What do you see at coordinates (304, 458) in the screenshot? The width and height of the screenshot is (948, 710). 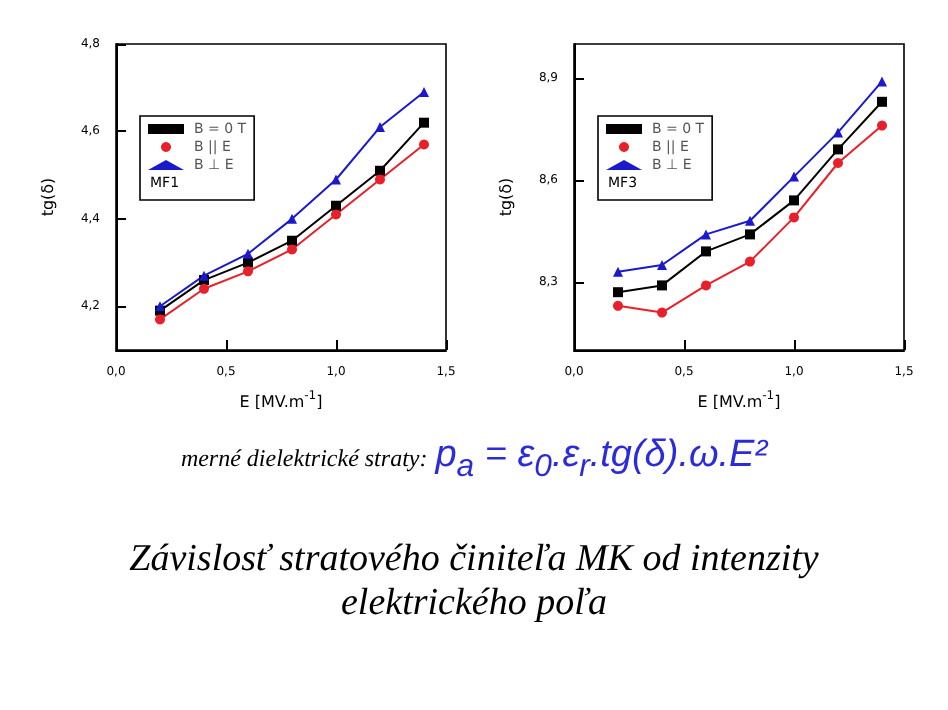 I see `text: merné dielektrické straty:` at bounding box center [304, 458].